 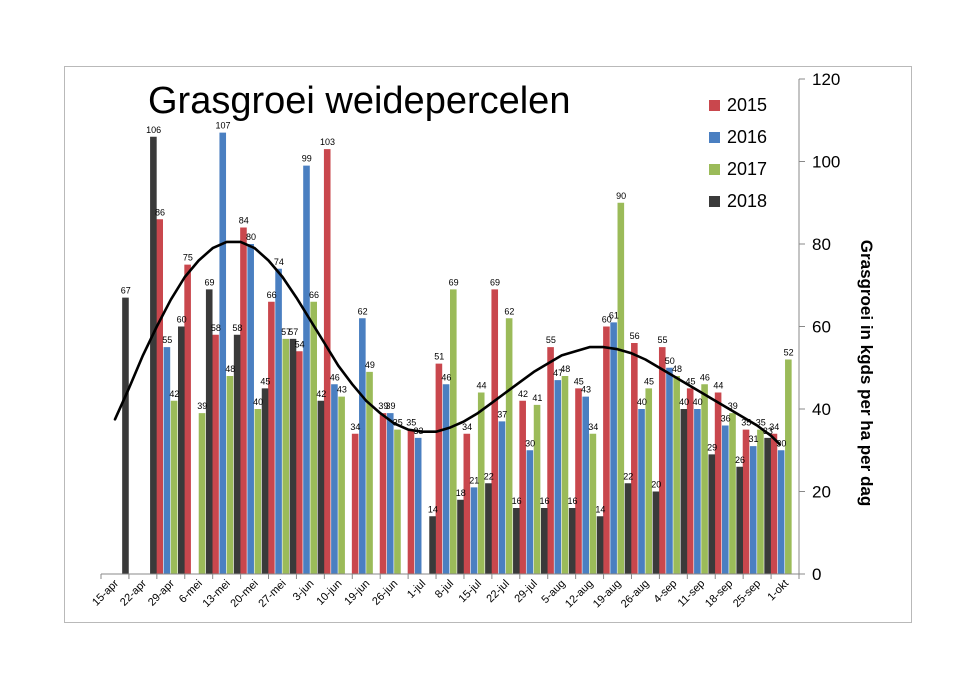 What do you see at coordinates (821, 492) in the screenshot?
I see `y-tick-label-20: 20` at bounding box center [821, 492].